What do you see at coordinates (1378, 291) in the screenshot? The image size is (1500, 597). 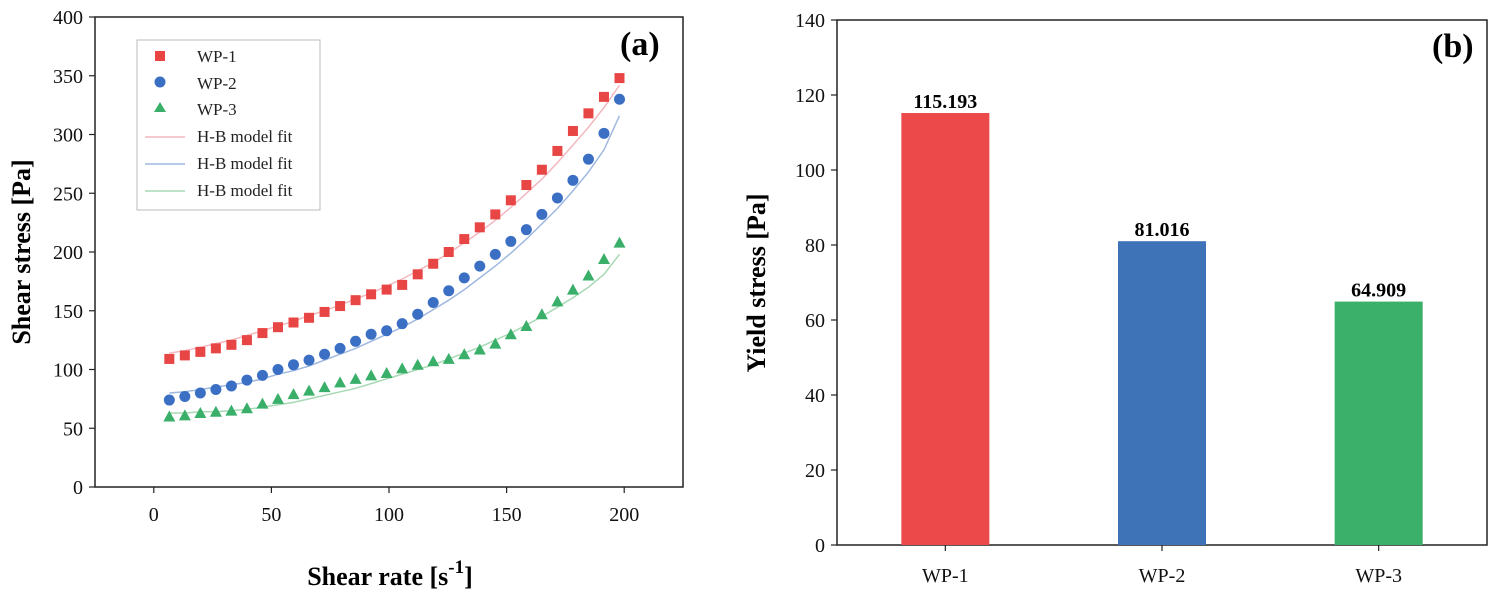 I see `bar-value-label-wp-3: 64.909` at bounding box center [1378, 291].